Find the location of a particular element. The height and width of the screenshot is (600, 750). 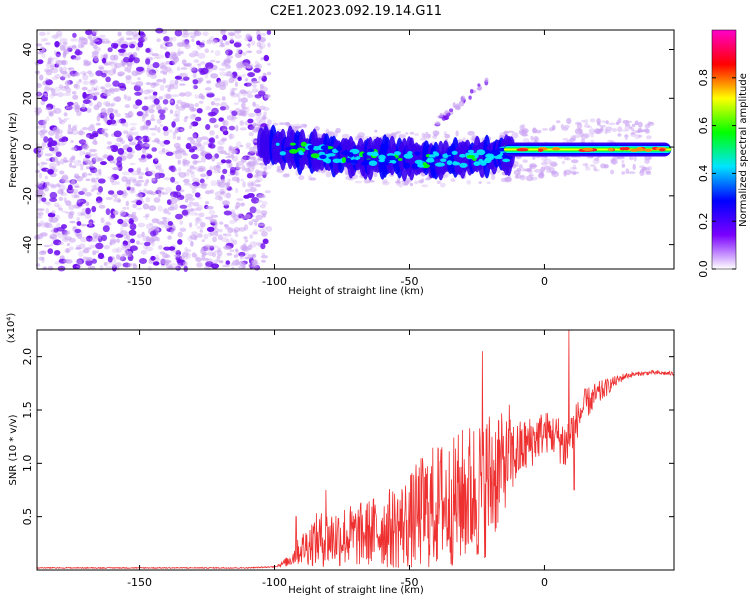

colorbar-tick-label: 0.8 is located at coordinates (703, 78).